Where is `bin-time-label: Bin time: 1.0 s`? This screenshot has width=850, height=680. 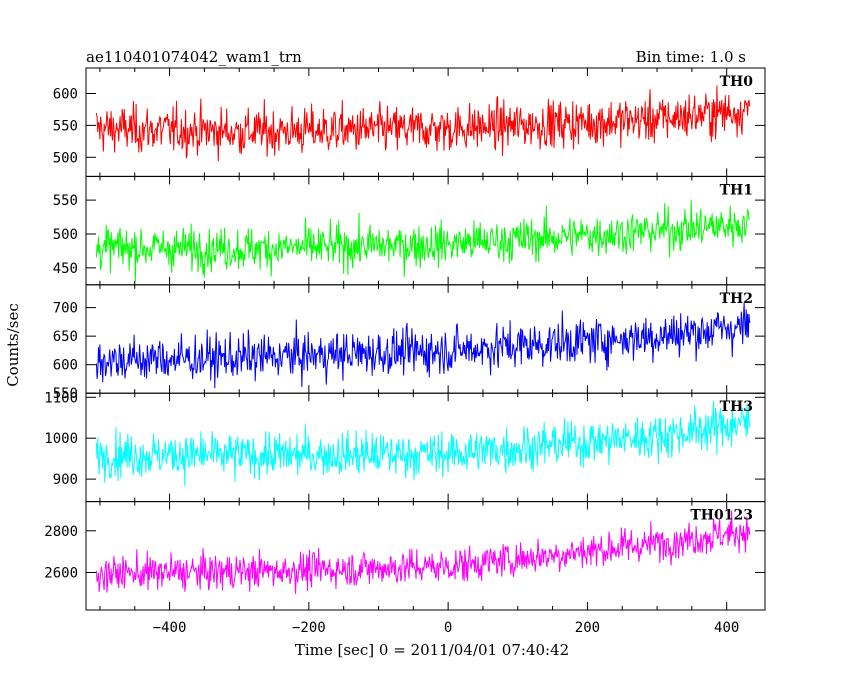
bin-time-label: Bin time: 1.0 s is located at coordinates (691, 57).